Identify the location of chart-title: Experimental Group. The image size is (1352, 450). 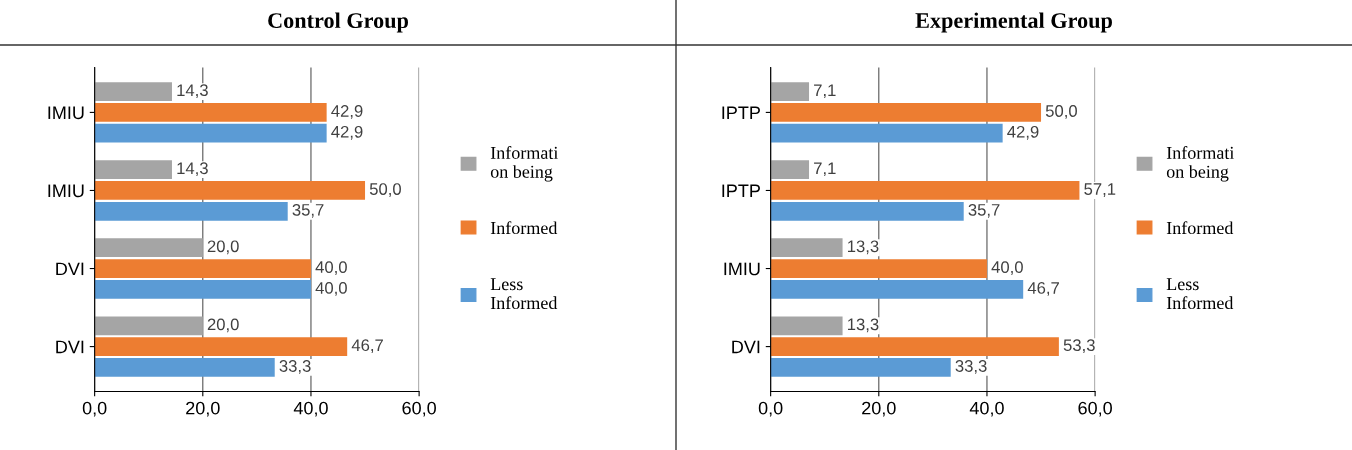
(1013, 22).